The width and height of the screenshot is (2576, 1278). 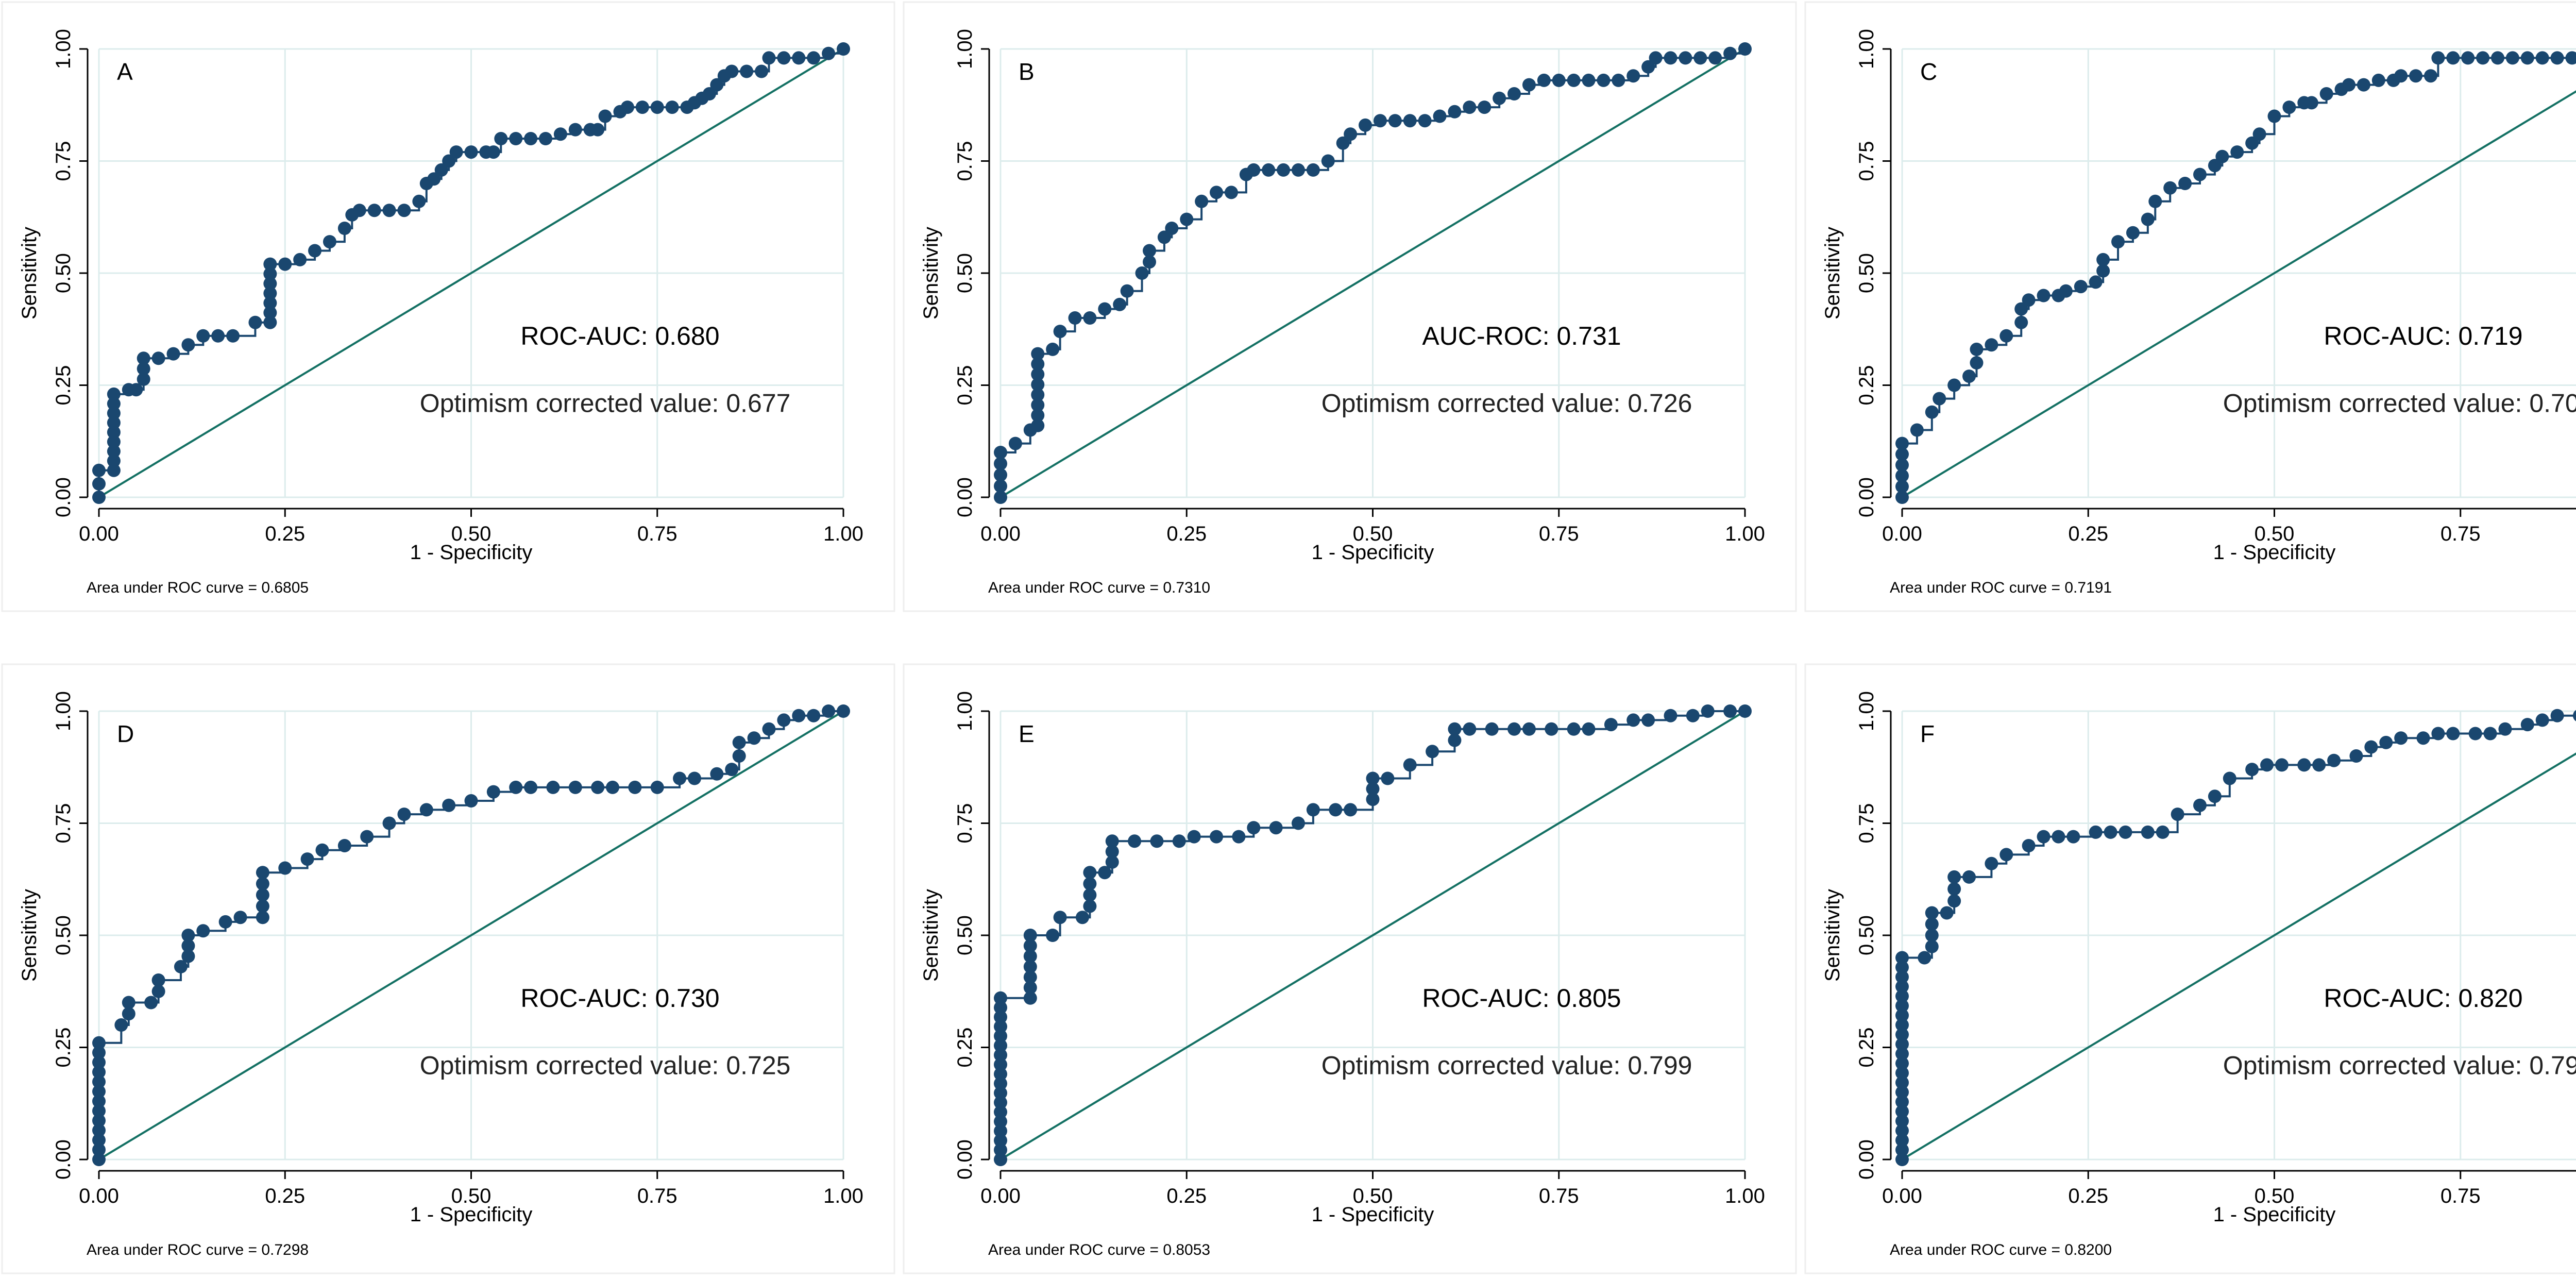 What do you see at coordinates (198, 1249) in the screenshot?
I see `panel-d-note: Area under ROC curve = 0.7298` at bounding box center [198, 1249].